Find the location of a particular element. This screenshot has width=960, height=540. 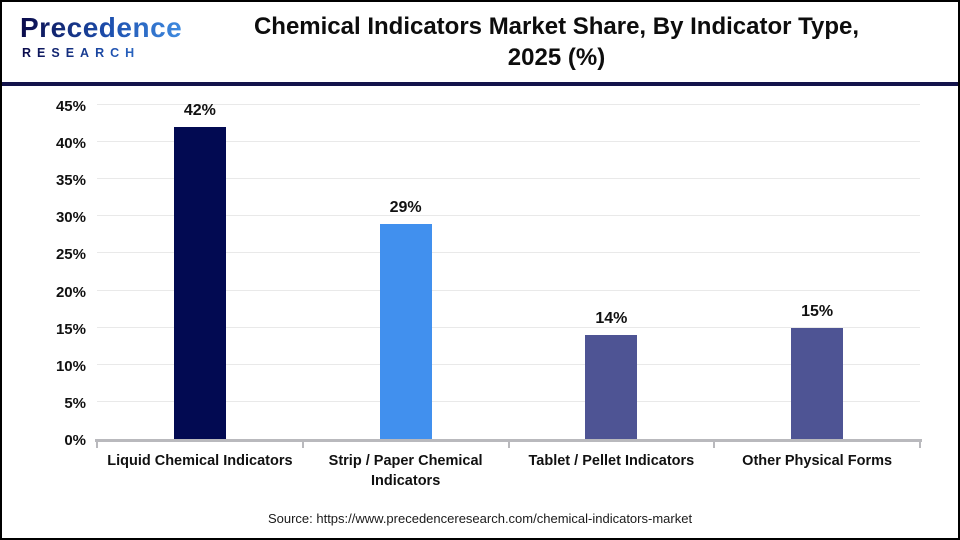

y-tick-label: 35% is located at coordinates (70, 181).